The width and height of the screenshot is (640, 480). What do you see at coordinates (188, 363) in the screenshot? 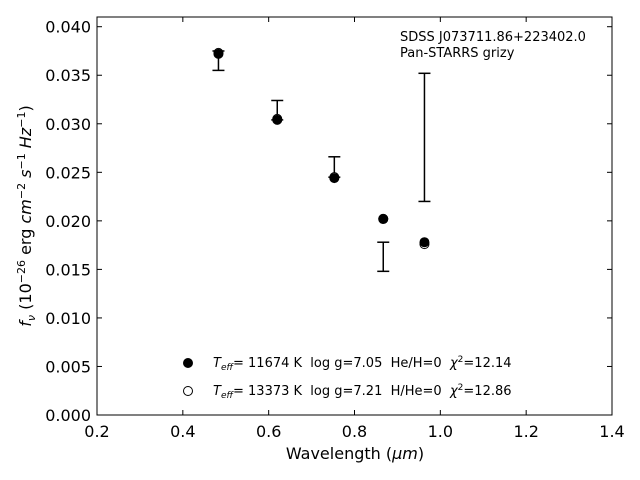
I see `legend-marker-filled` at bounding box center [188, 363].